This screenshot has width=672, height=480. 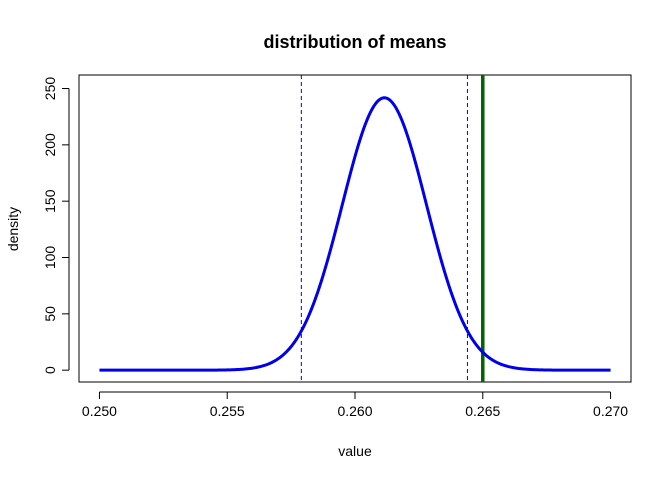 I want to click on y-tick-label: 0, so click(x=50, y=370).